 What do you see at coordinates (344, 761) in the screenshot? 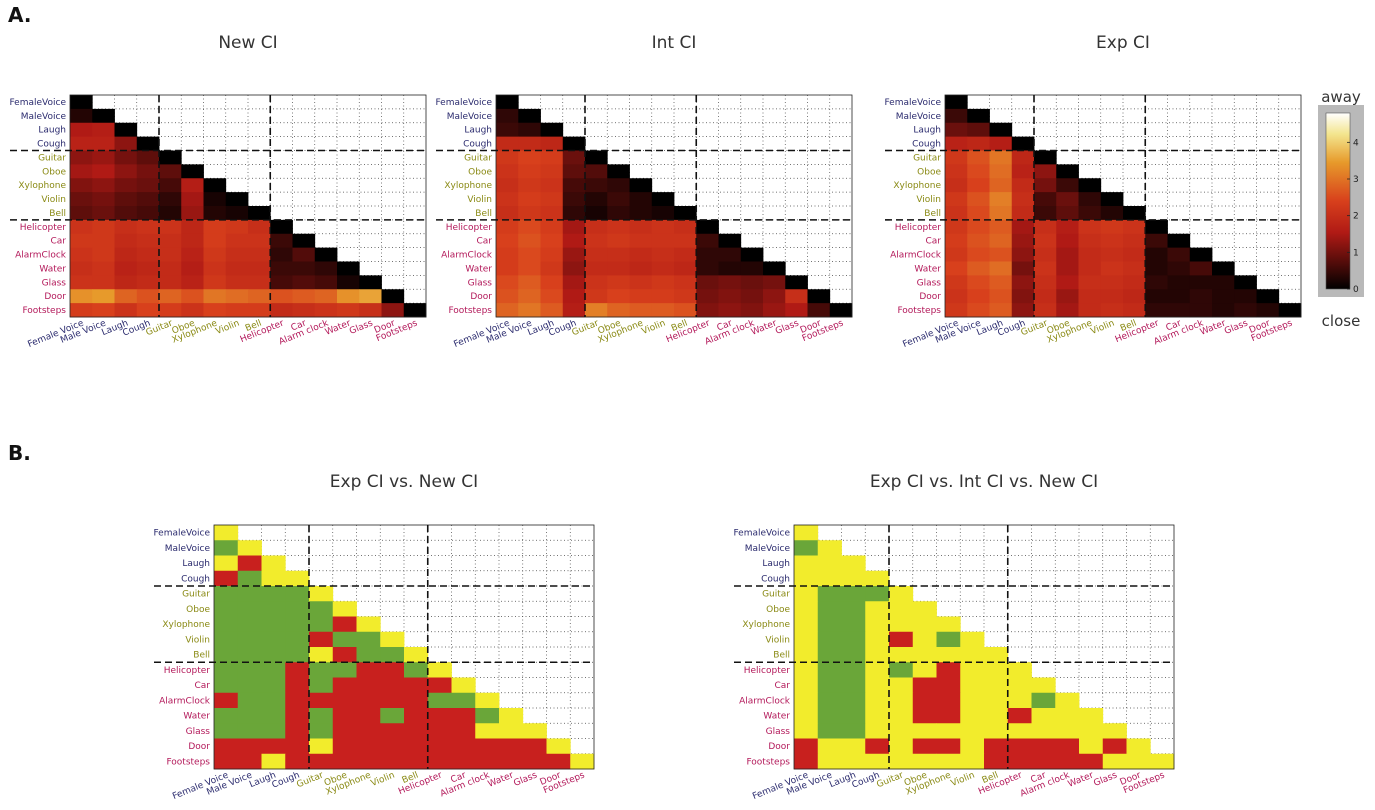
I see `cell-footsteps-oboe` at bounding box center [344, 761].